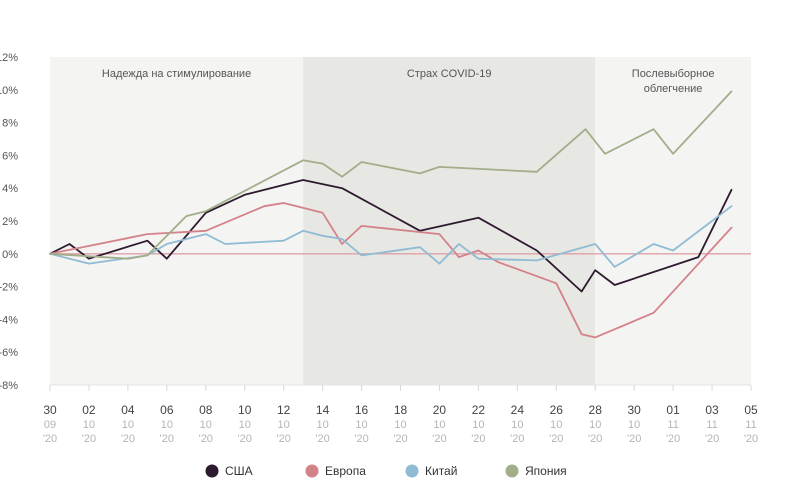  Describe the element at coordinates (673, 410) in the screenshot. I see `x-tick-day: 01` at that location.